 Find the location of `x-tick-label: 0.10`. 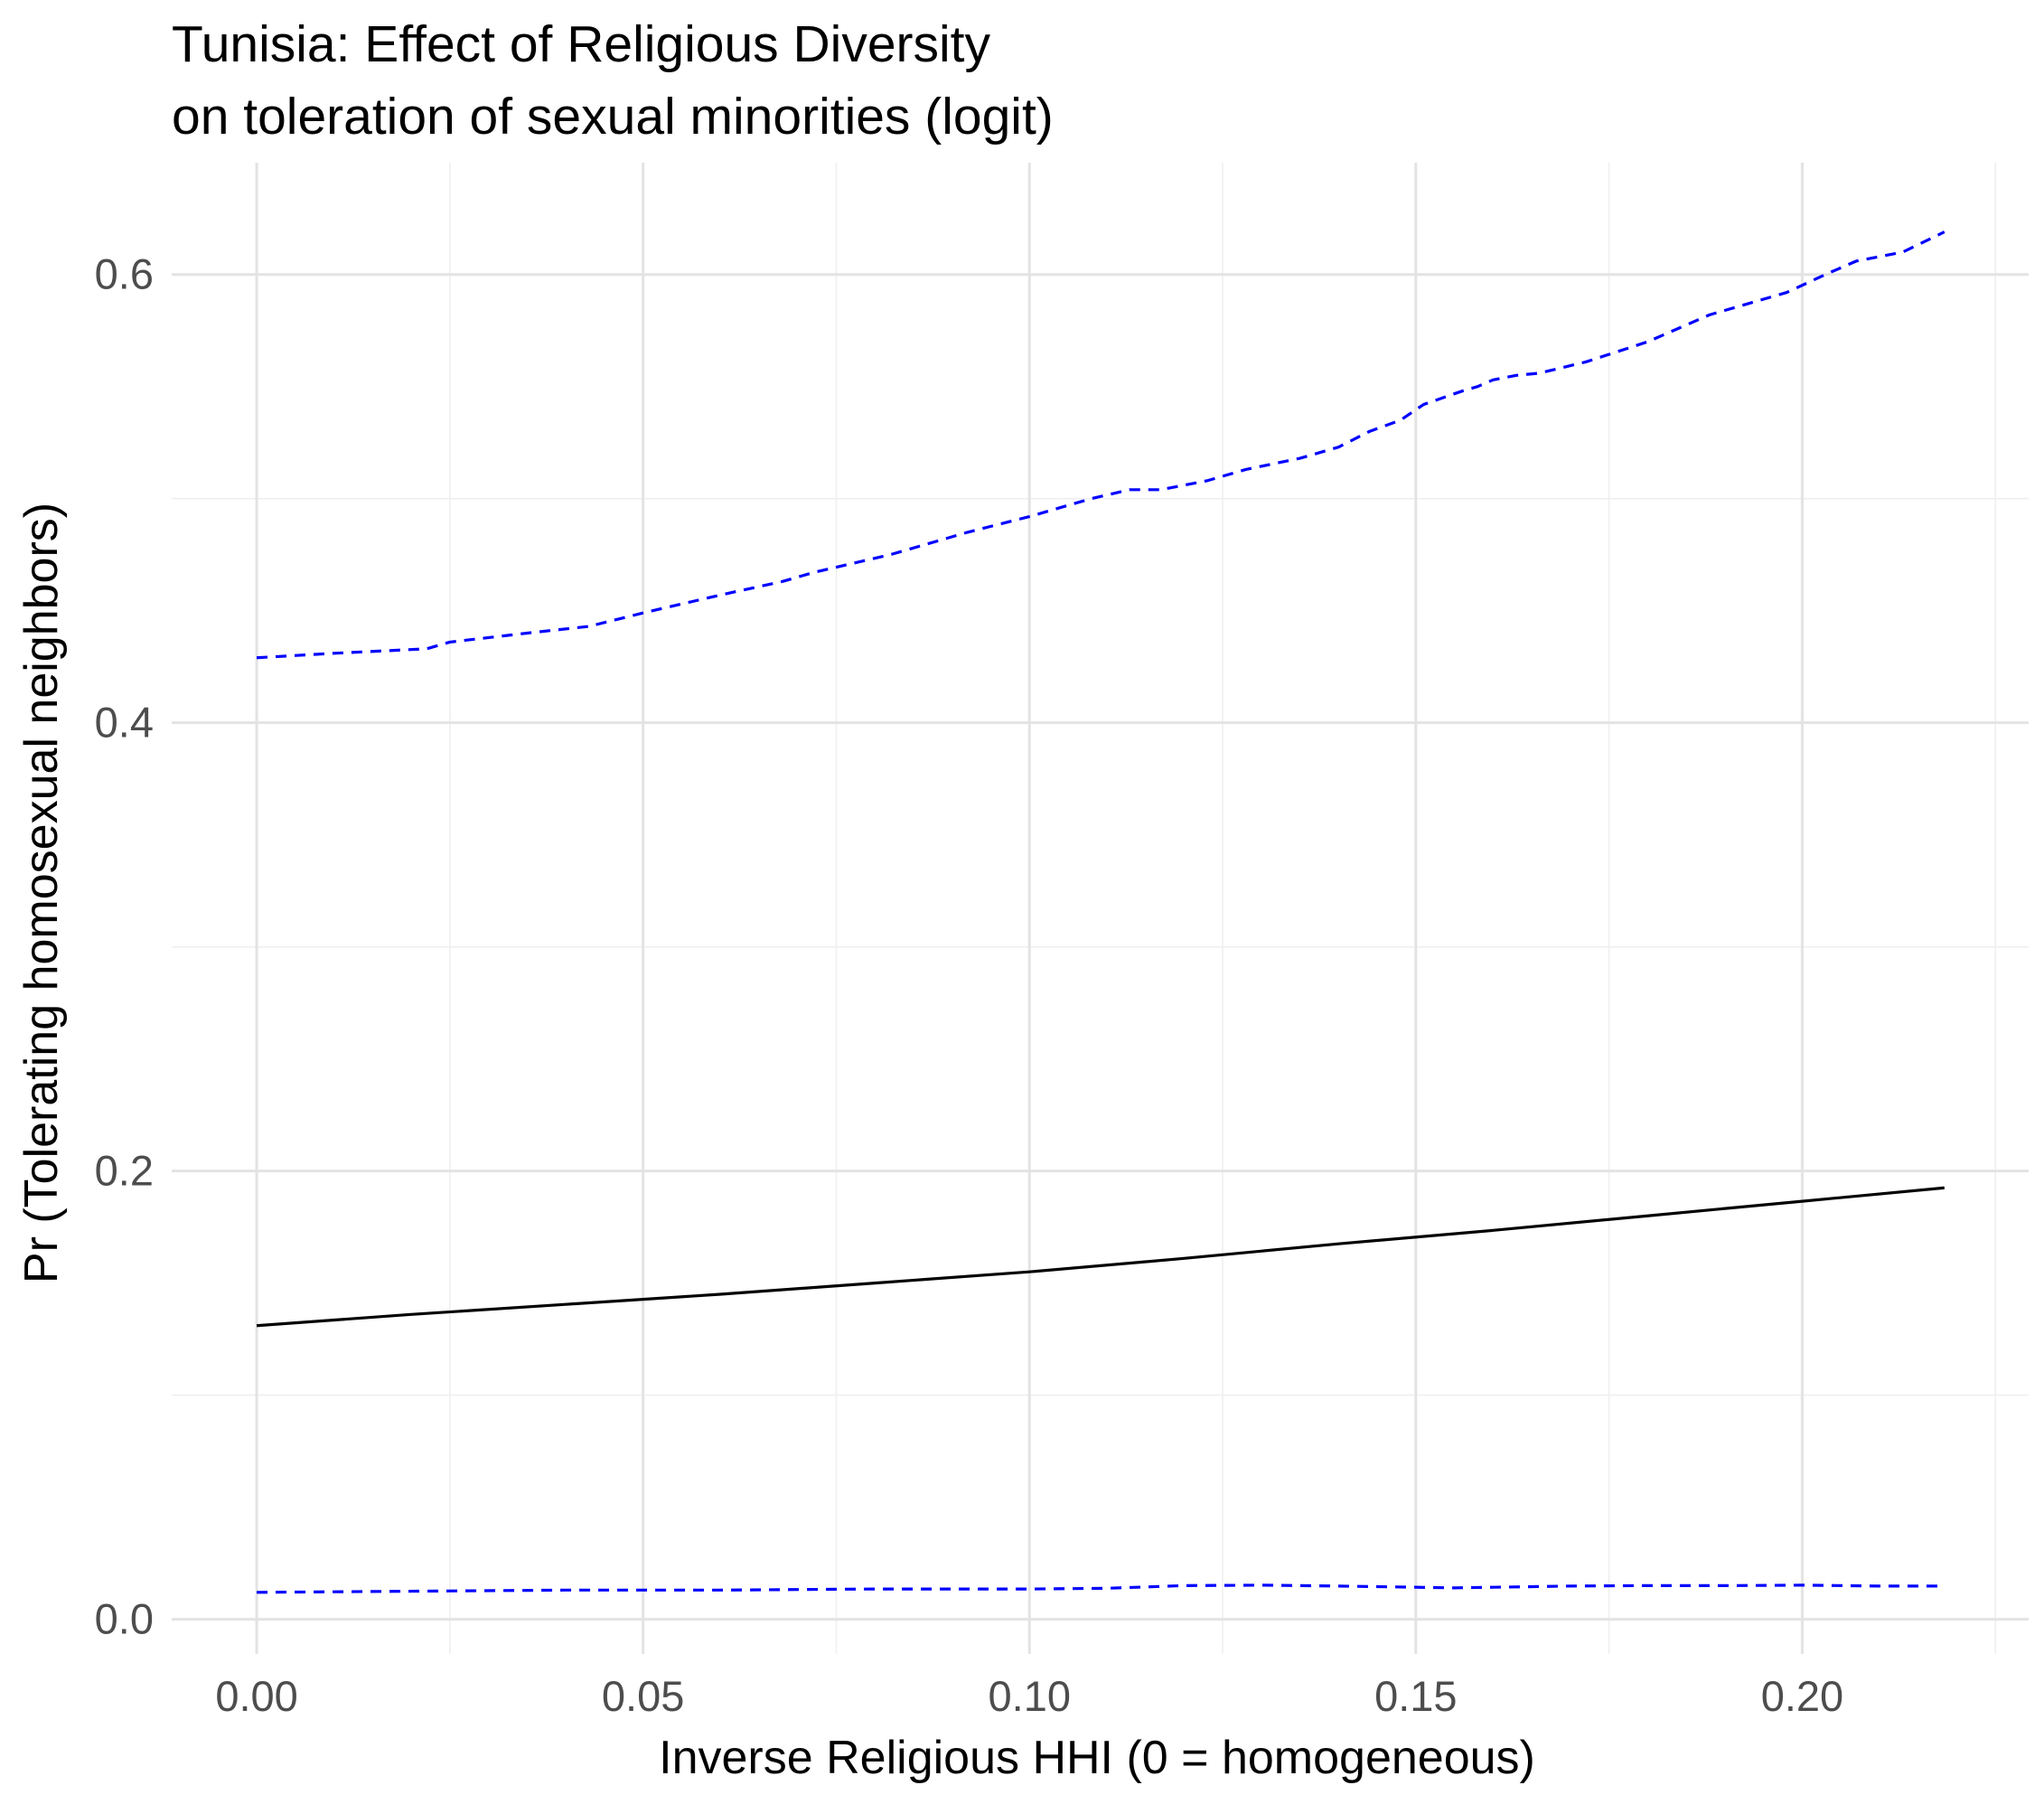

x-tick-label: 0.10 is located at coordinates (1030, 1696).